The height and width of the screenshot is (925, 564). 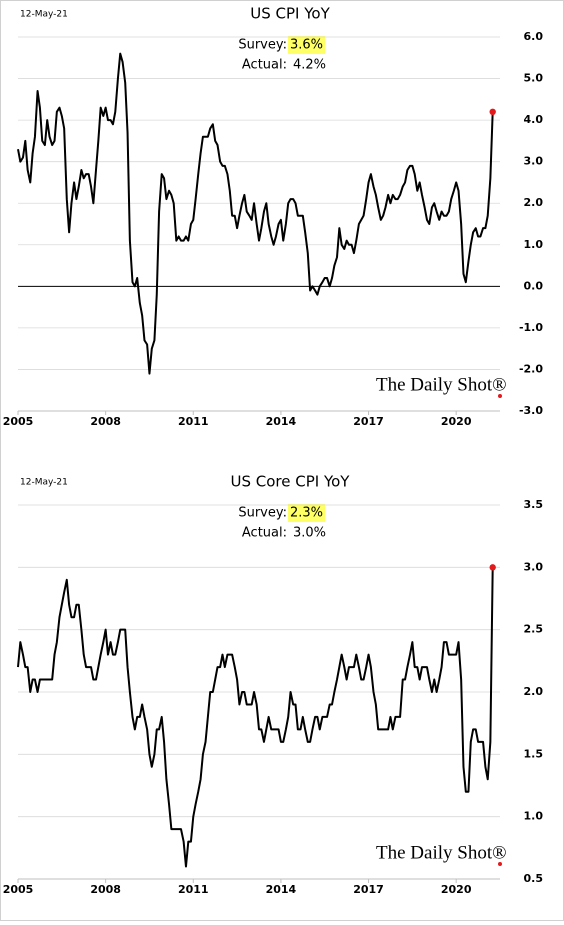 I want to click on y-tick-label: 5.0, so click(x=534, y=78).